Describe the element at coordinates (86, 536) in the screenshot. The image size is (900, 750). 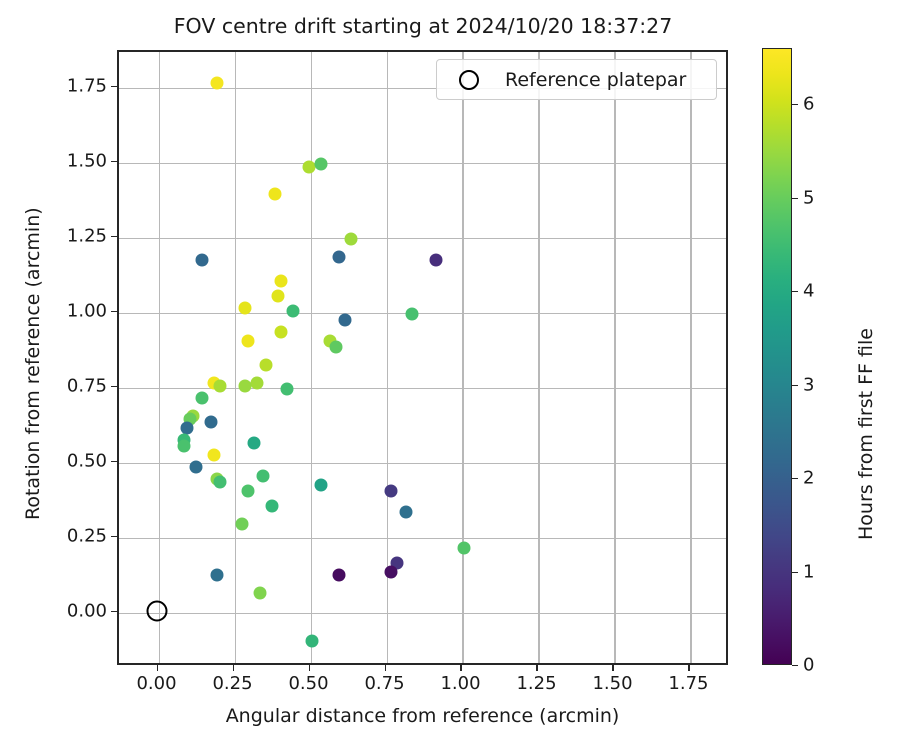
I see `y-tick-label: 0.25` at that location.